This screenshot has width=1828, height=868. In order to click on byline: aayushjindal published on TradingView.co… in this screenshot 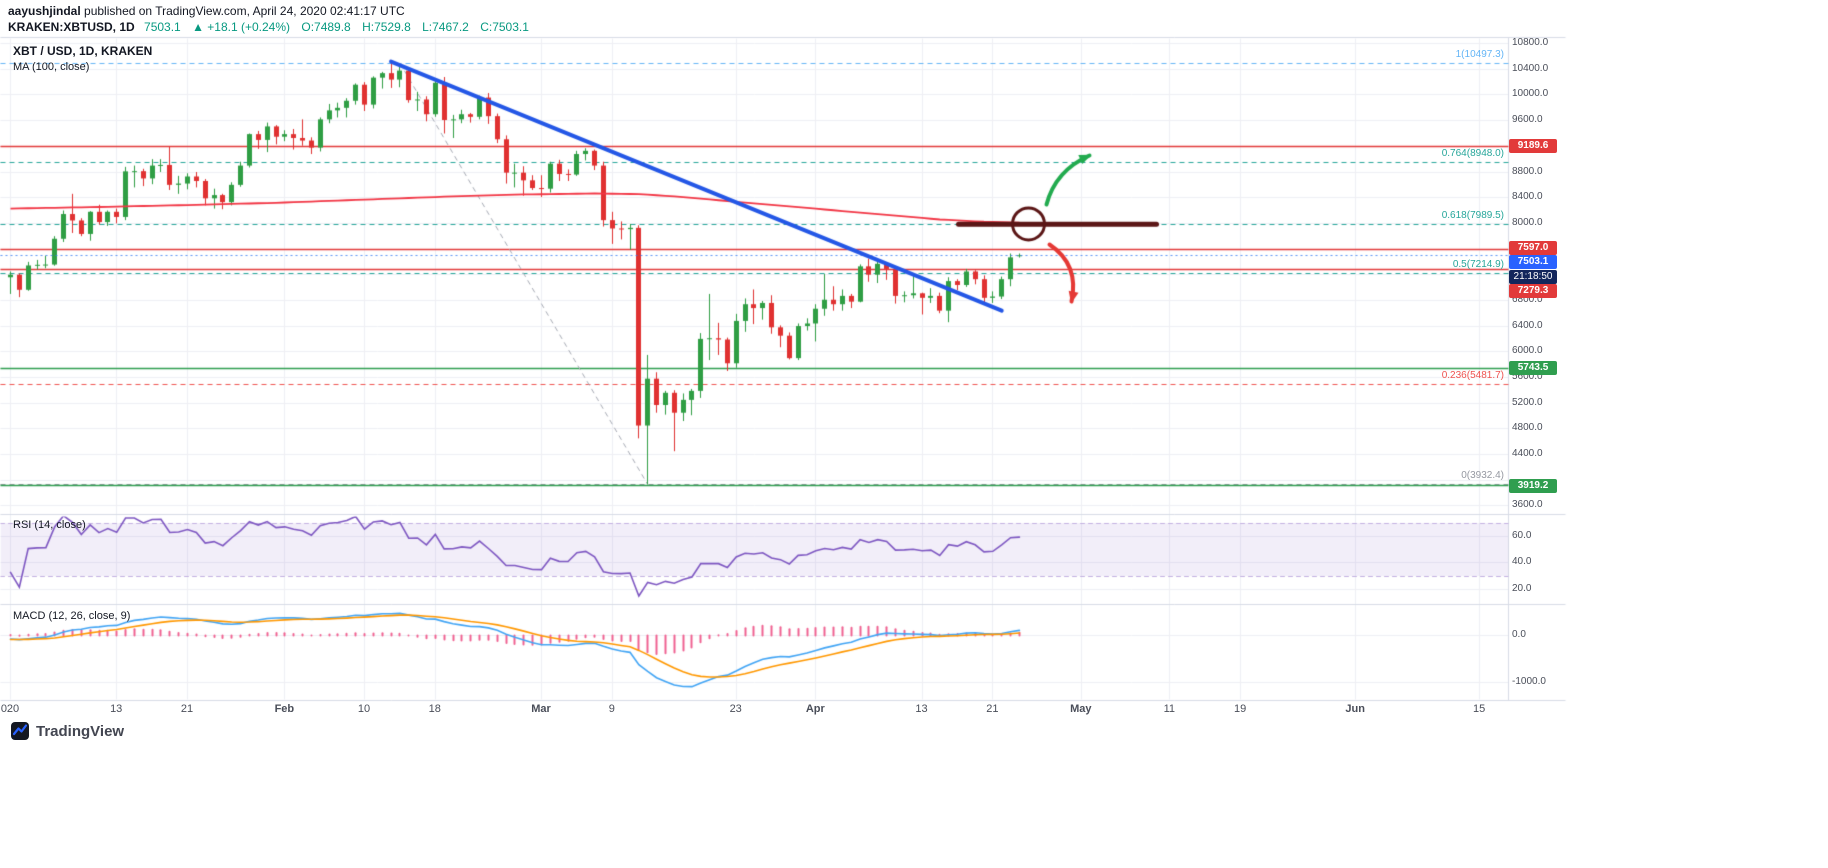, I will do `click(206, 11)`.